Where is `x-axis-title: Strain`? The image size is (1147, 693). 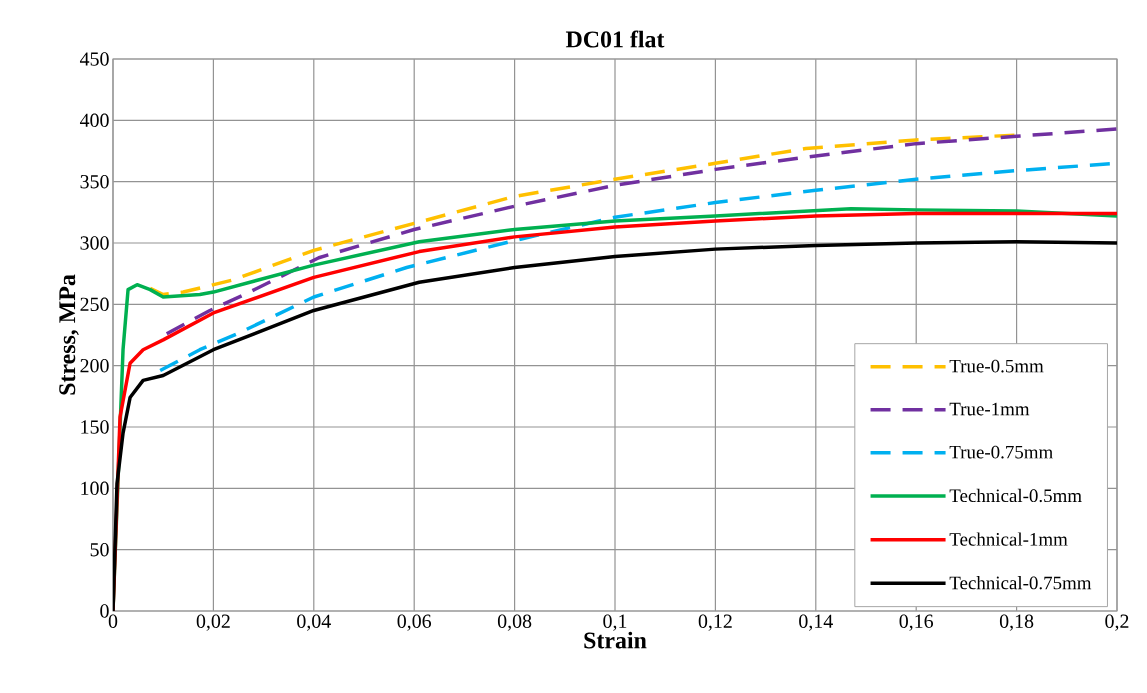 x-axis-title: Strain is located at coordinates (615, 640).